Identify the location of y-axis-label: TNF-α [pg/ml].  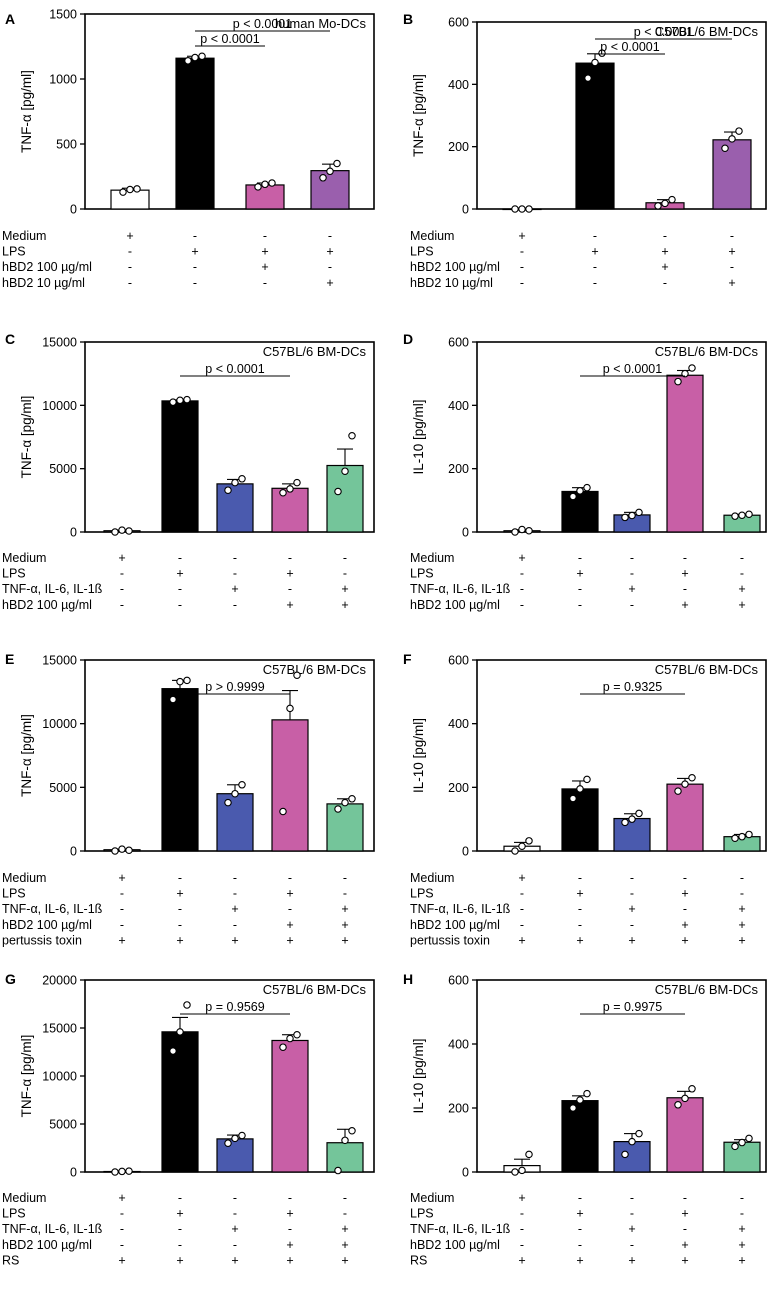
(26, 111).